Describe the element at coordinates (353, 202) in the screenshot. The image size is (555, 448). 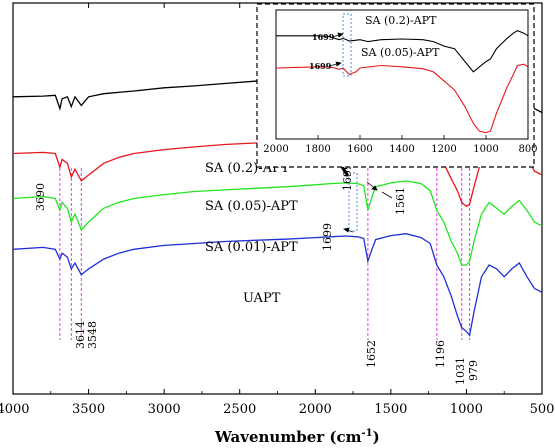
I see `zoom-region-box` at that location.